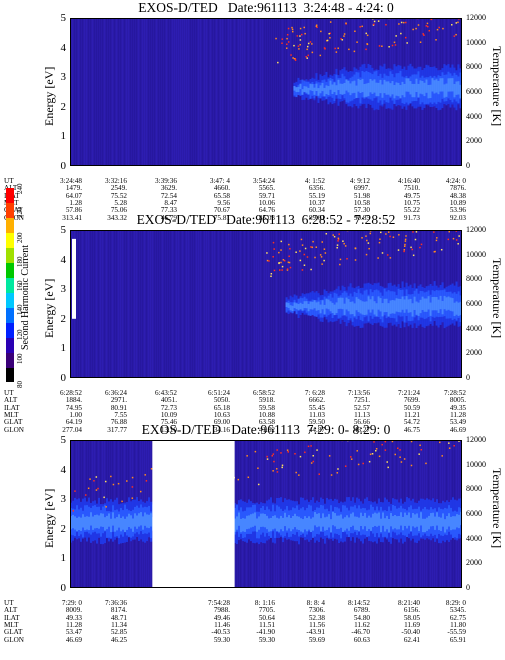 This screenshot has height=660, width=505. Describe the element at coordinates (10, 359) in the screenshot. I see `colorbar-segment` at that location.